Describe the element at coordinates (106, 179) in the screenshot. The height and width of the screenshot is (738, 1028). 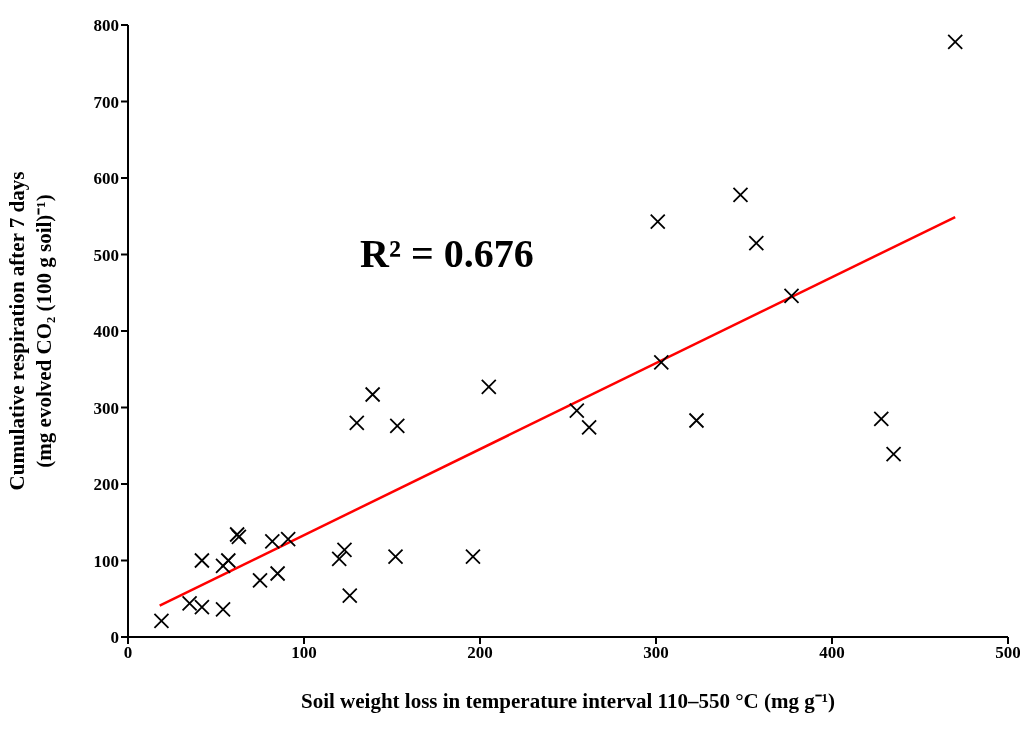
I see `y-tick-label: 600` at that location.